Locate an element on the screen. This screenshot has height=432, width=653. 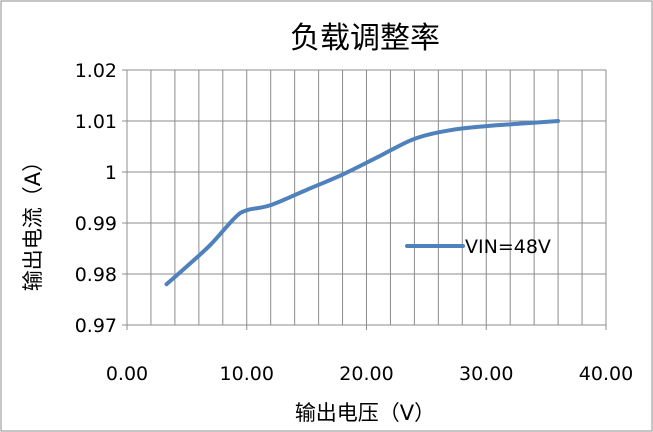
y-tick-labels: 0.97 0.98 0.99 1 1.01 1.02 is located at coordinates (96, 198).